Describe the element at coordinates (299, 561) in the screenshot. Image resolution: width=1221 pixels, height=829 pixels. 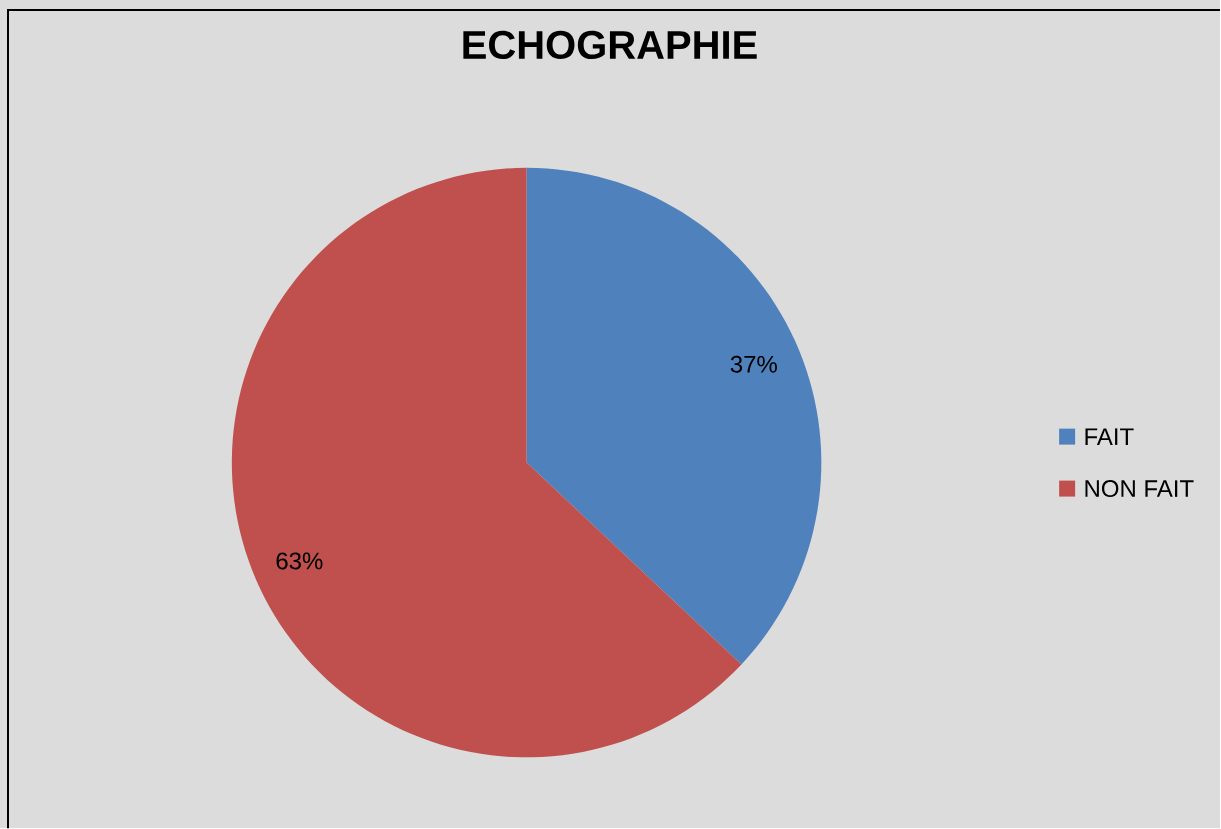
I see `data-label: 63%` at that location.